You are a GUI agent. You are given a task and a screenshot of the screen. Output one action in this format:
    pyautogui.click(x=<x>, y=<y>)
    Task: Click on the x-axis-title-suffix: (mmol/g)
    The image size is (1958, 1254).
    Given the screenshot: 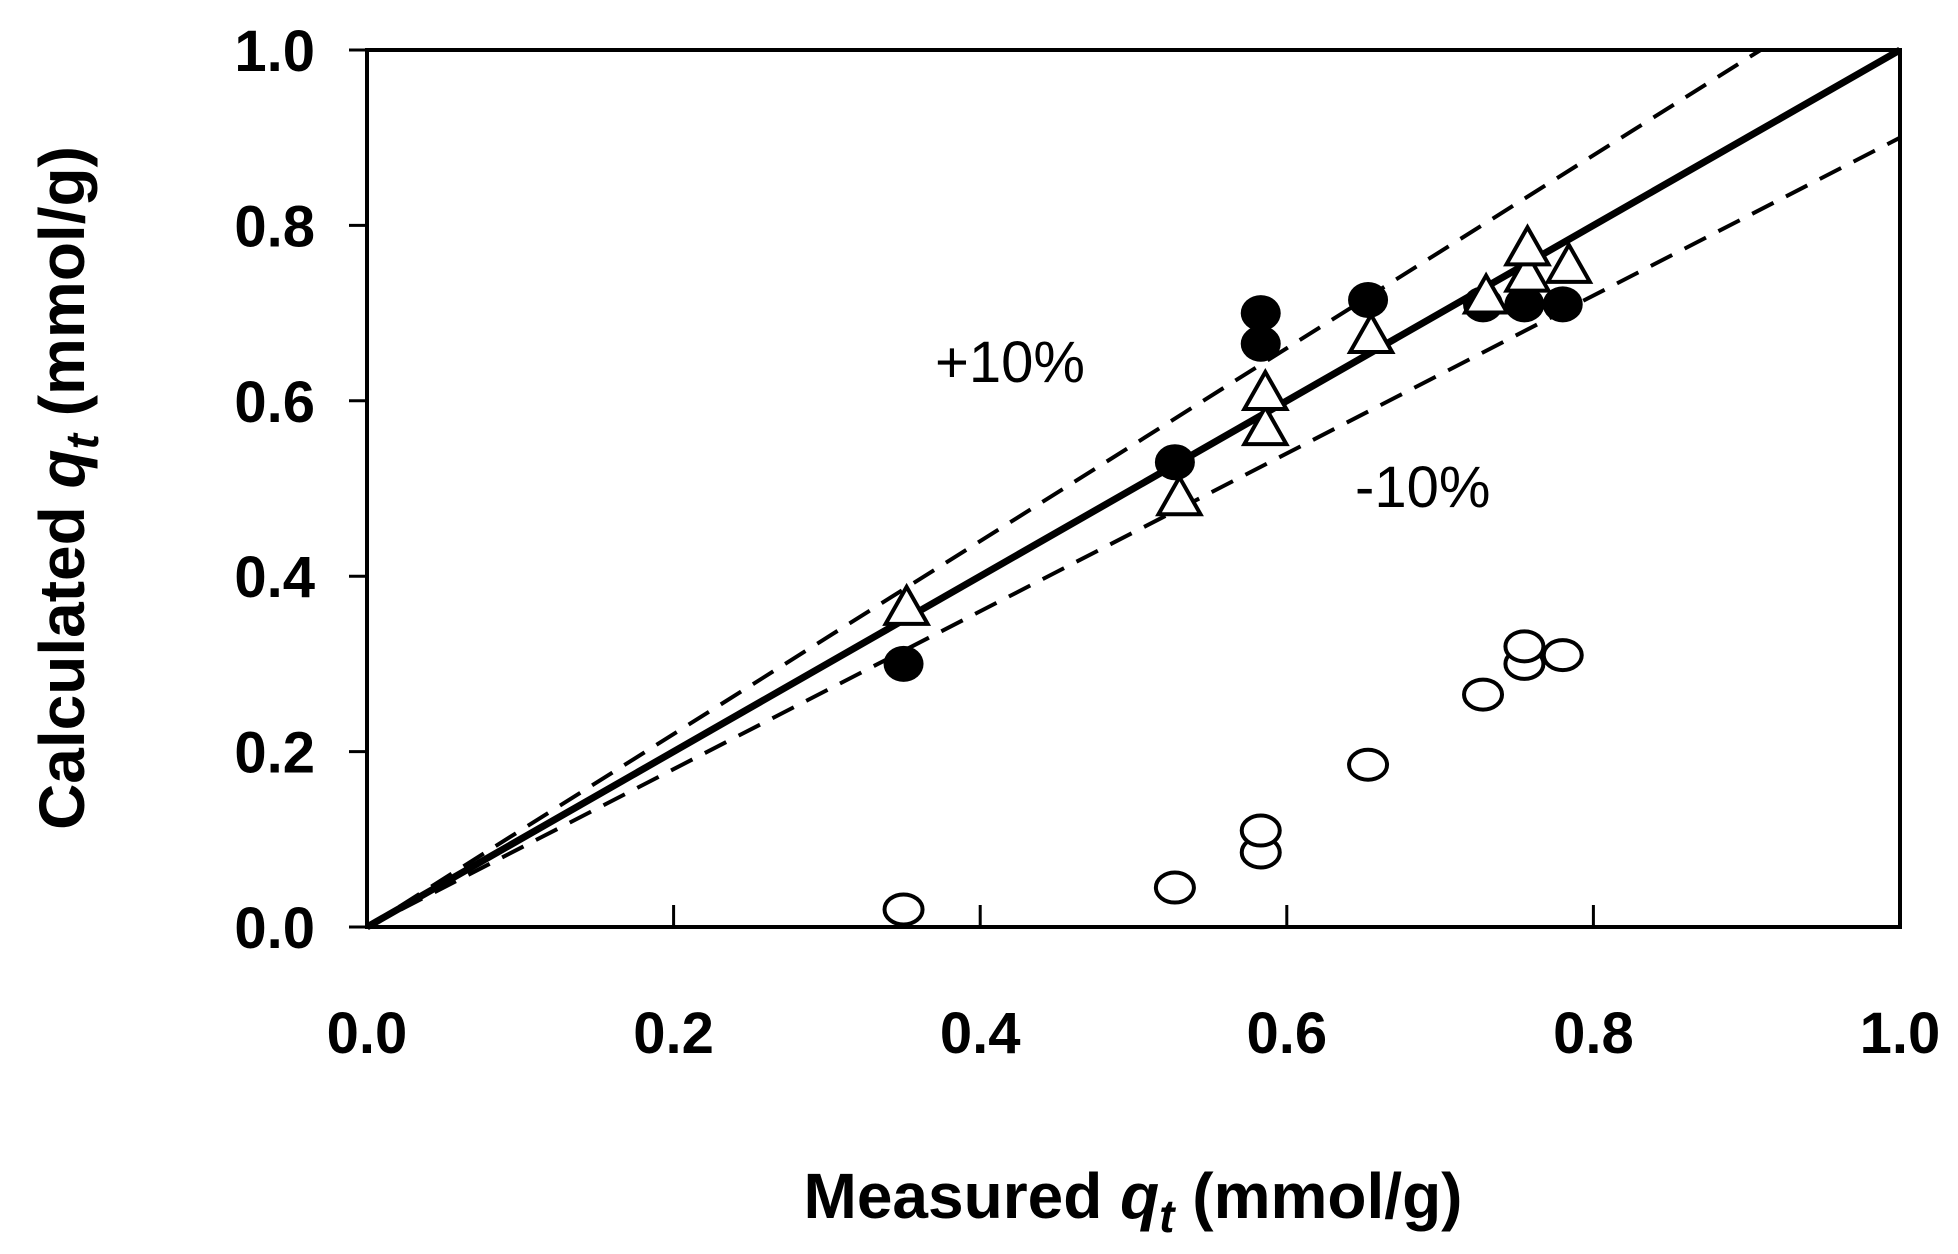 What is the action you would take?
    pyautogui.click(x=1319, y=1196)
    